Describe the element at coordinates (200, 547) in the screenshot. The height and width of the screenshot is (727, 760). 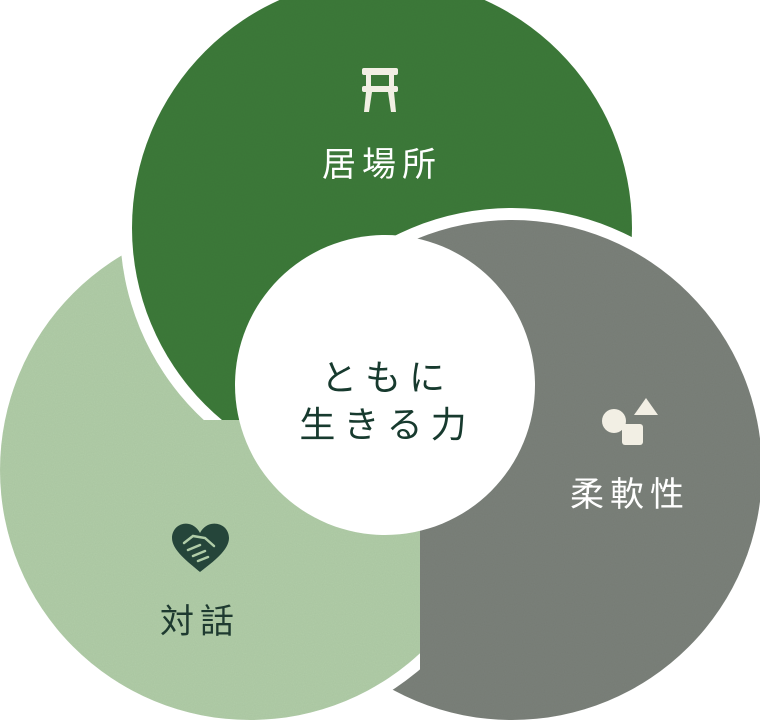
I see `handshake-heart-icon` at that location.